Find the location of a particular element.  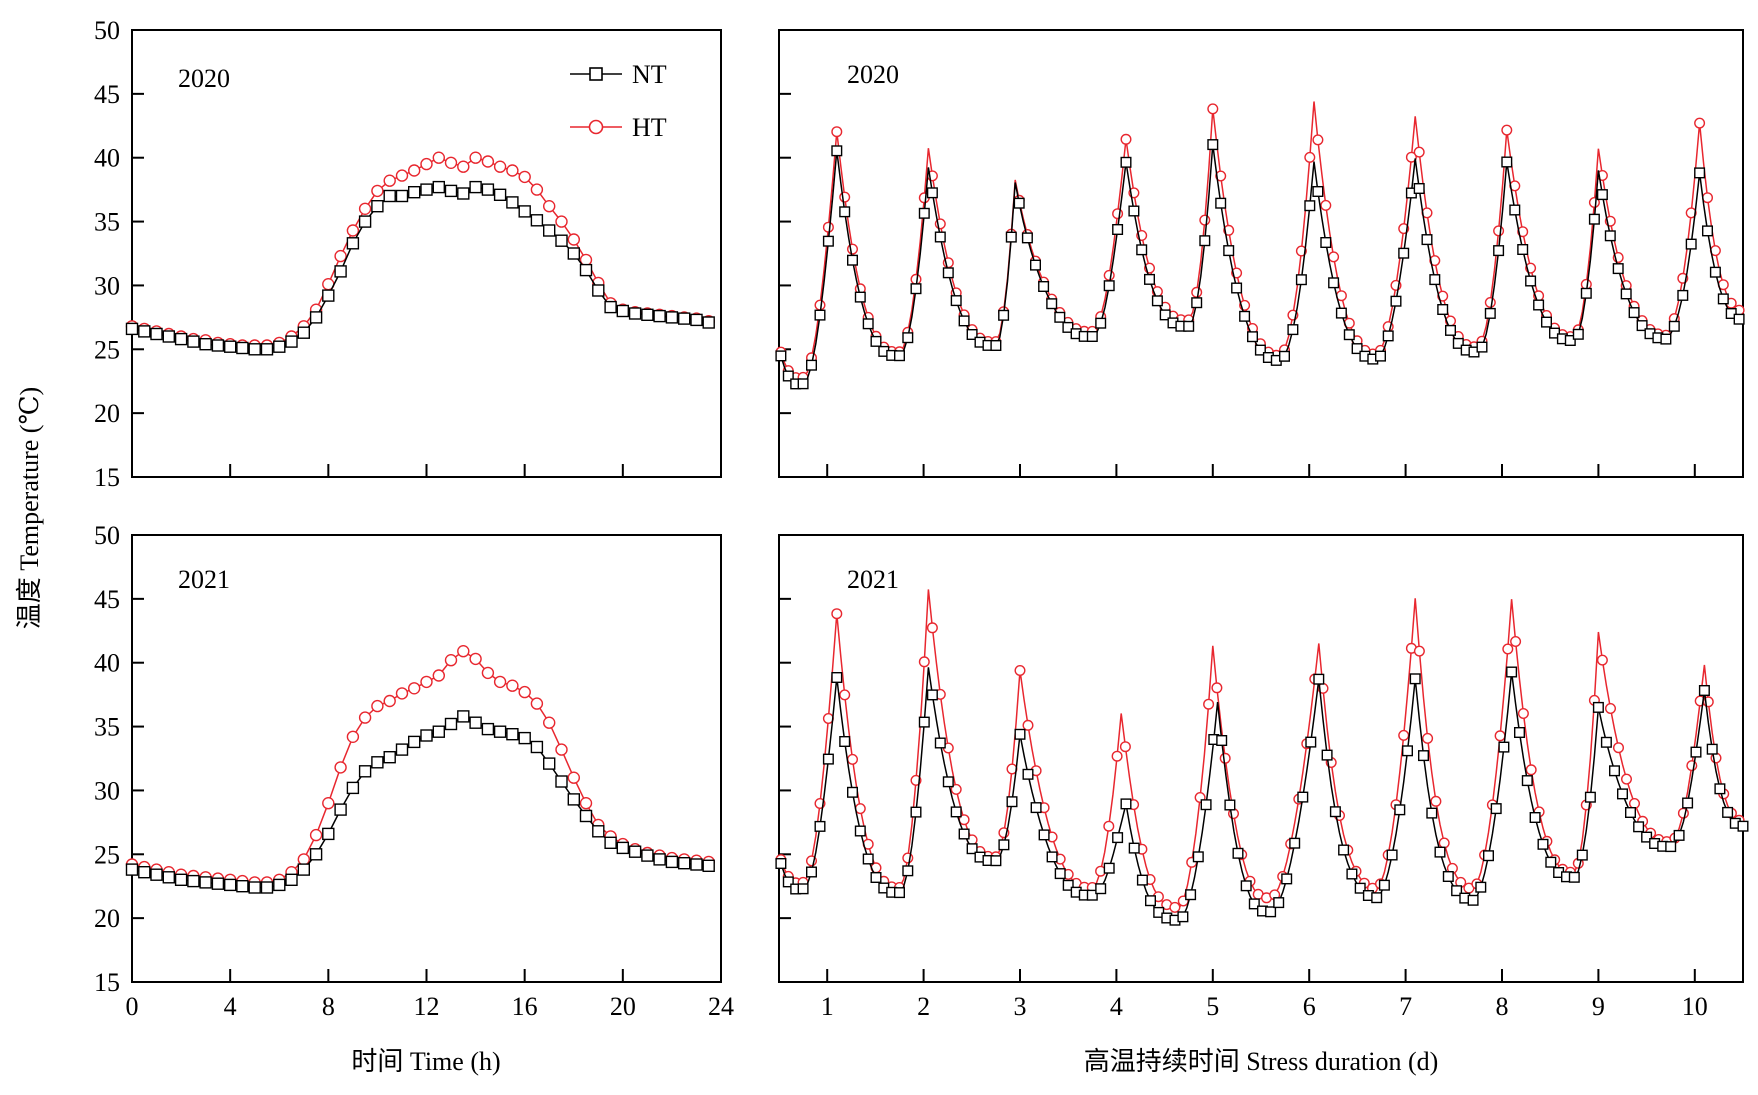

y-tick-label-daily-2020-45: 45 is located at coordinates (107, 94).